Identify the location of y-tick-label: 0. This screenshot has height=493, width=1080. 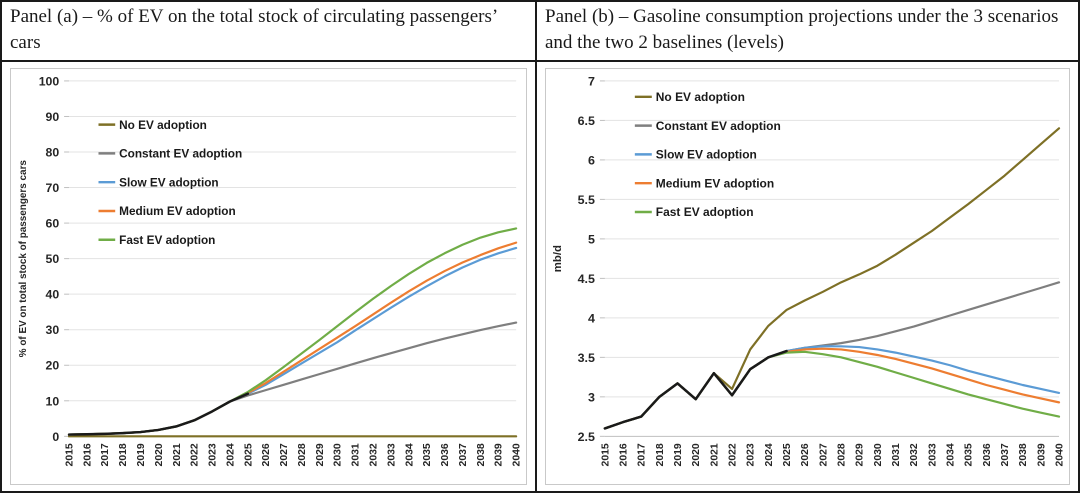
(55, 437).